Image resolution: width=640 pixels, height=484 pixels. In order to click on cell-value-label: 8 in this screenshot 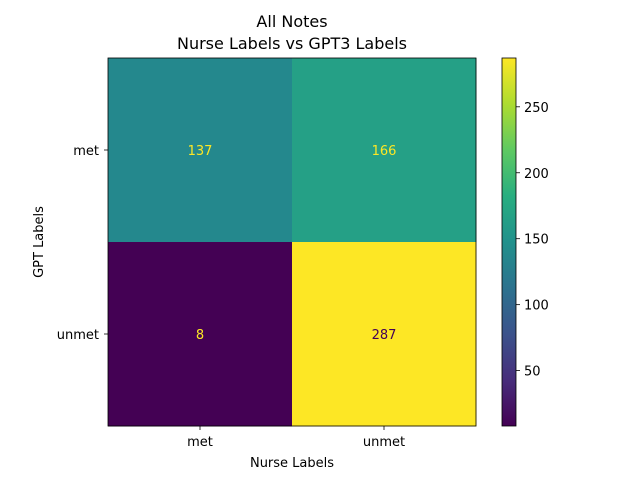, I will do `click(200, 335)`.